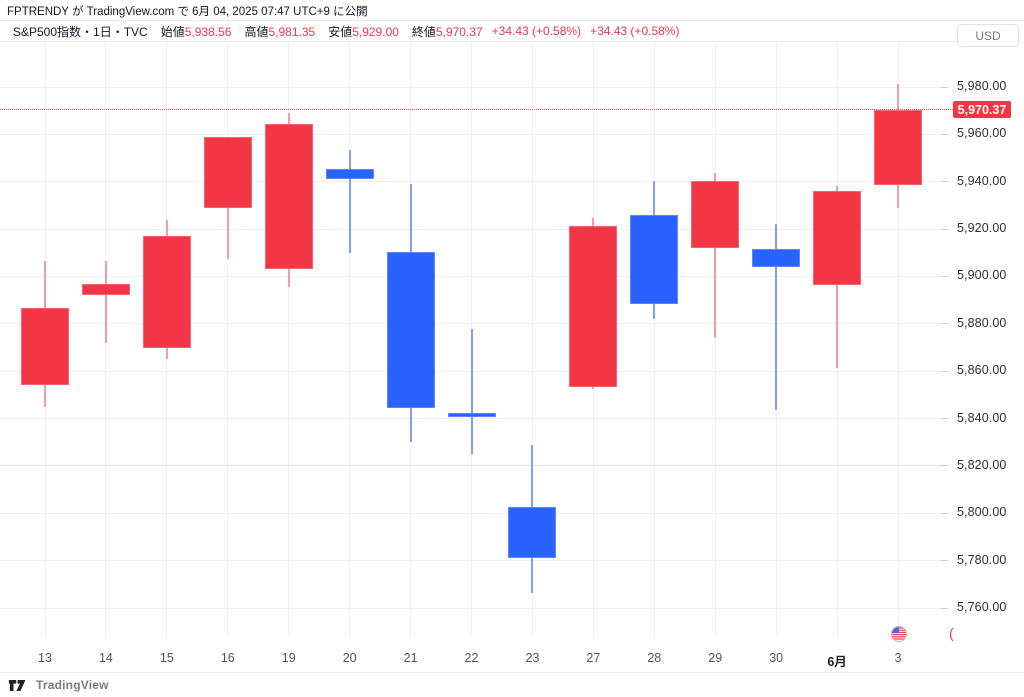 The height and width of the screenshot is (697, 1024). I want to click on footer-bar: TradingView, so click(512, 684).